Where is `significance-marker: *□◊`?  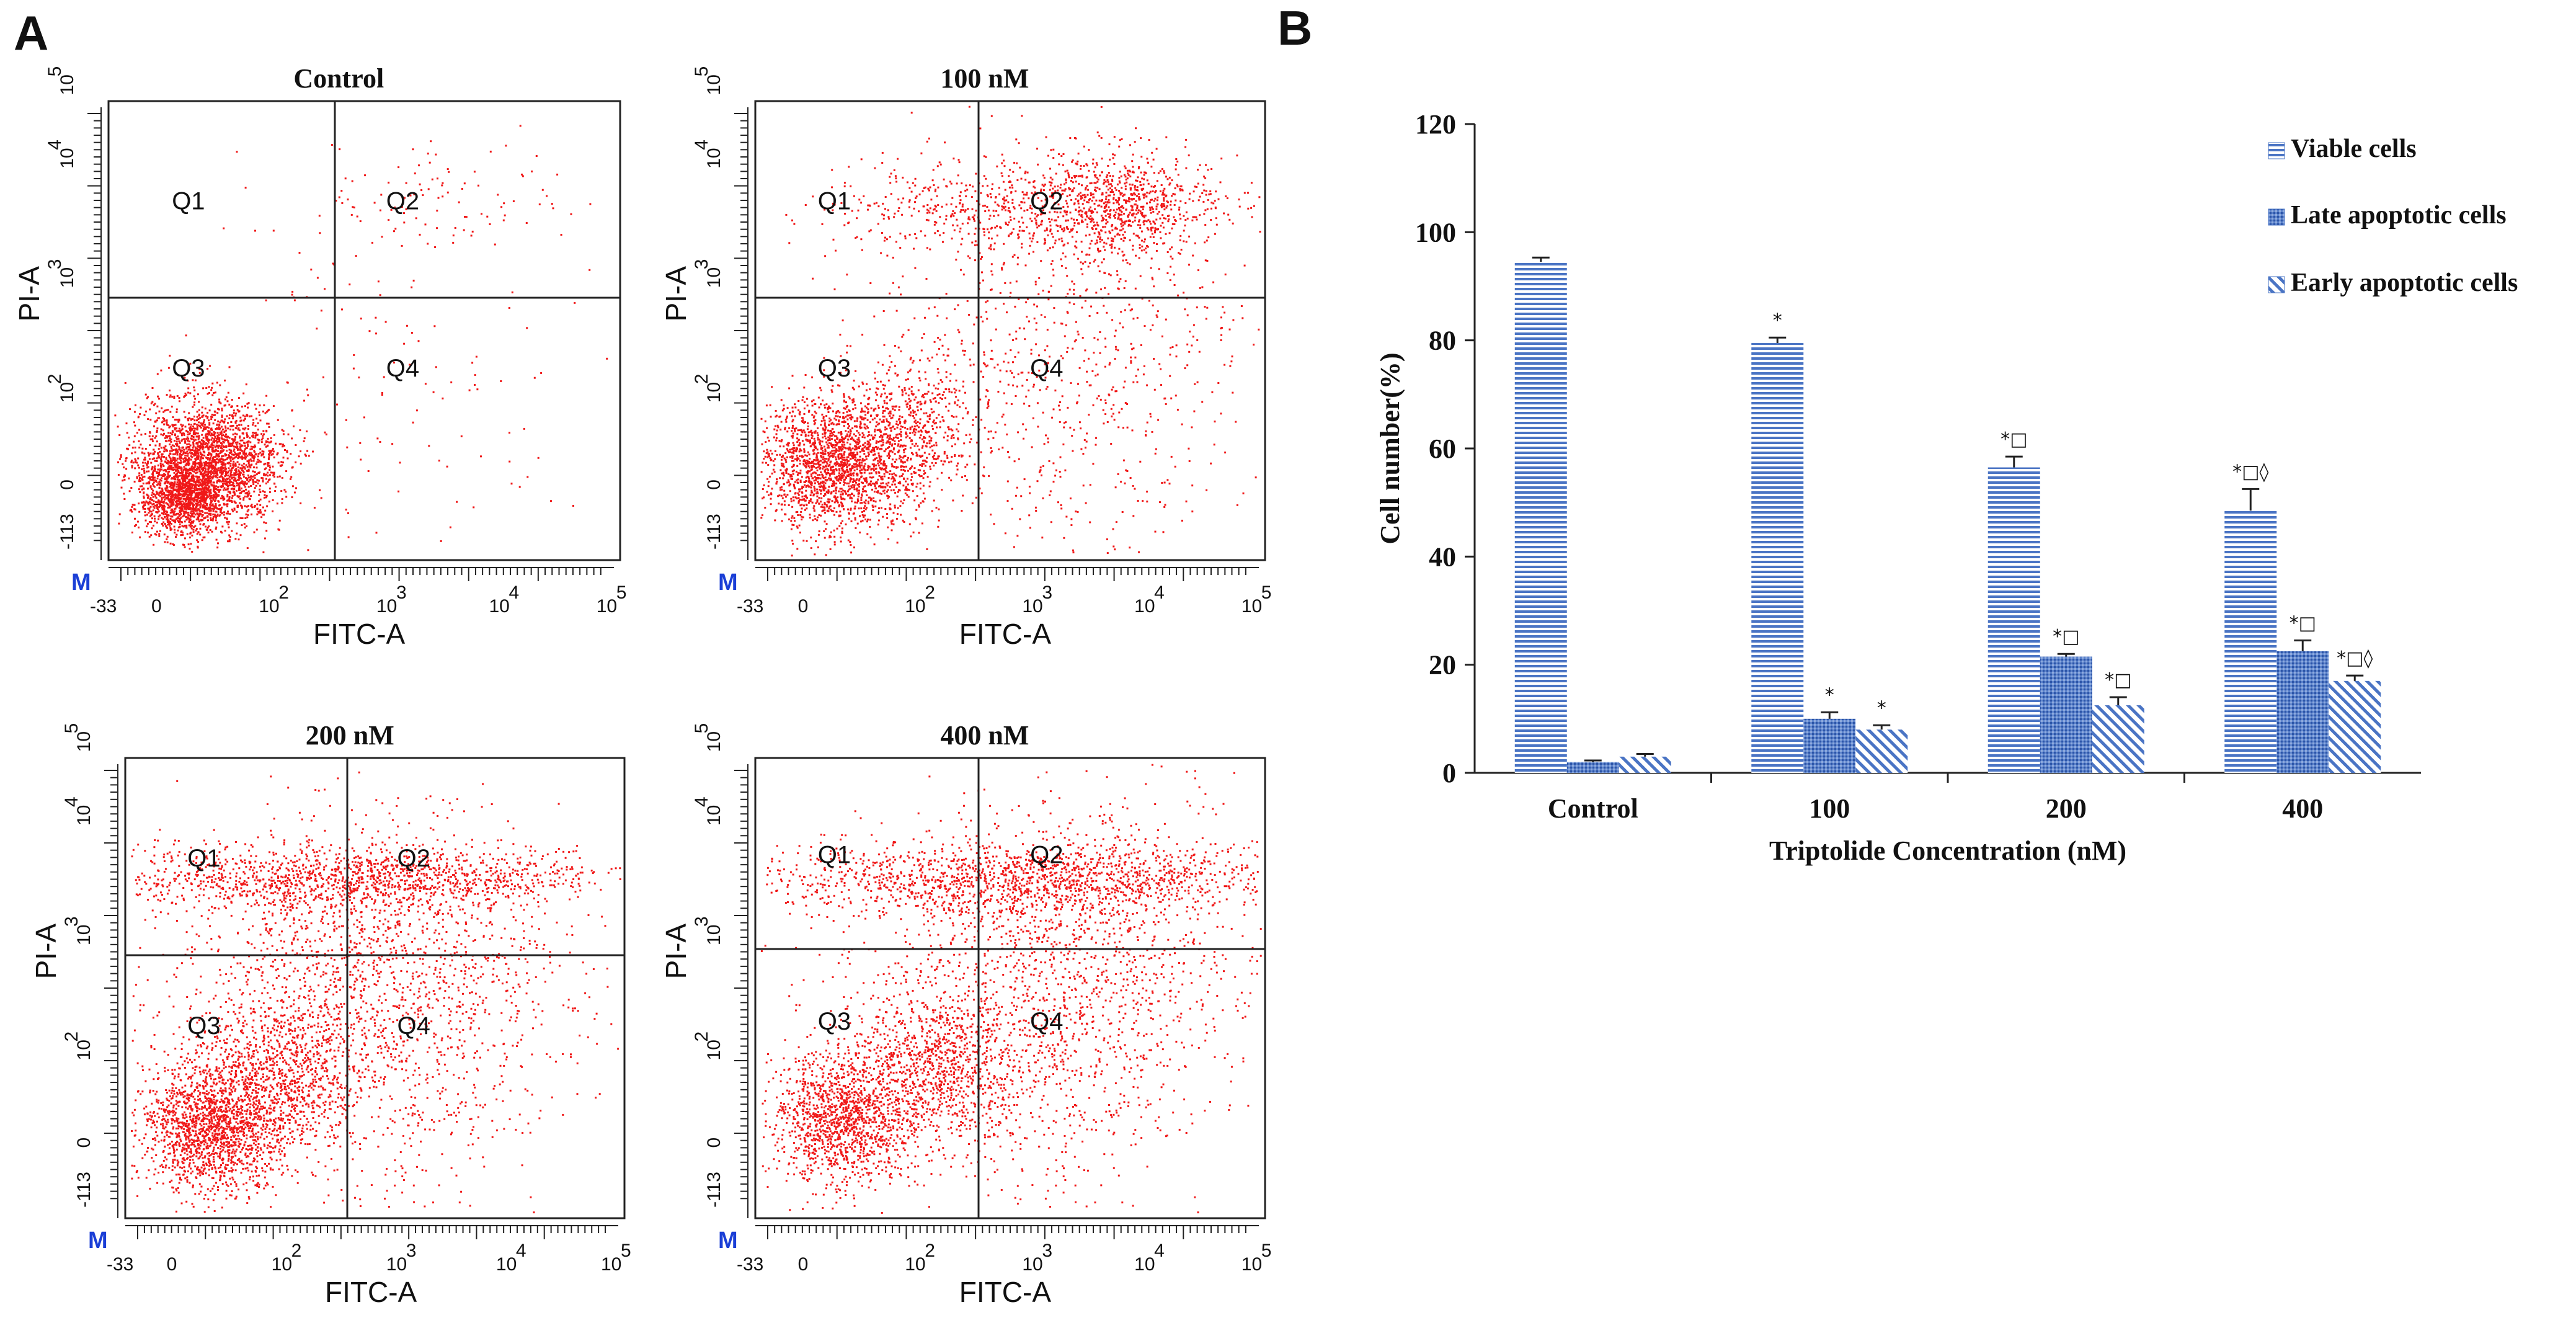 significance-marker: *□◊ is located at coordinates (2355, 658).